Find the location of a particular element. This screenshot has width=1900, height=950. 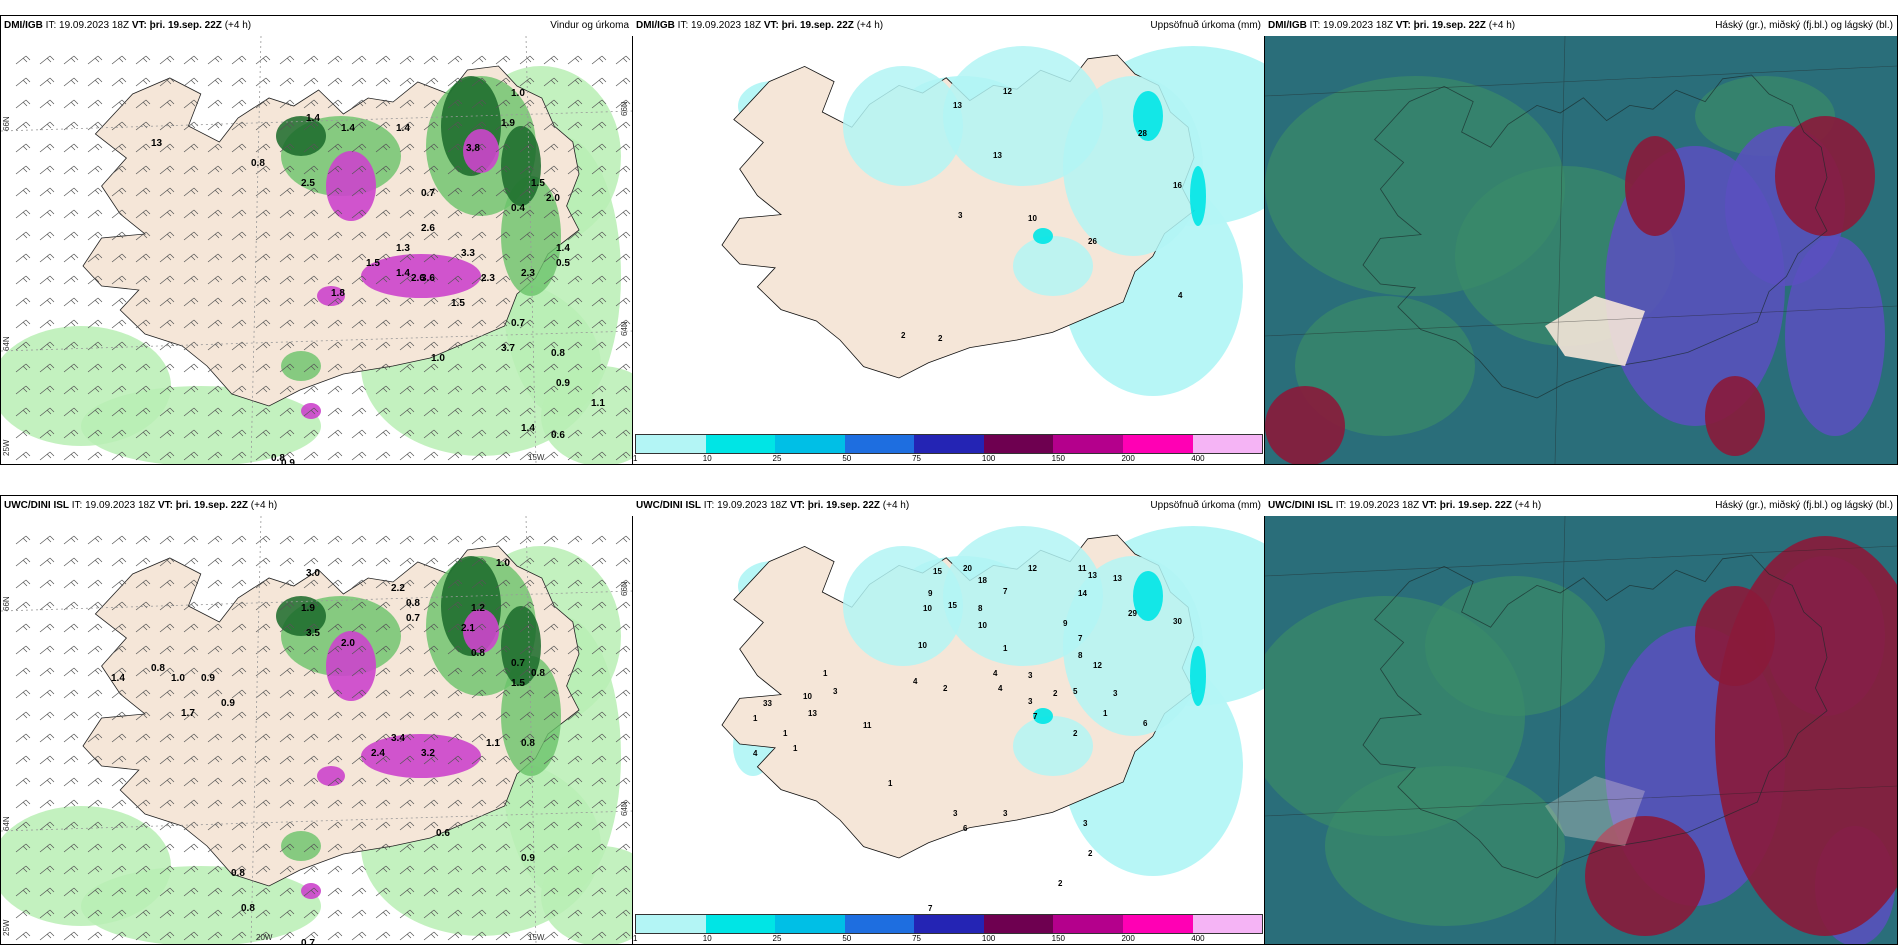

graticule is located at coordinates (1581, 730).